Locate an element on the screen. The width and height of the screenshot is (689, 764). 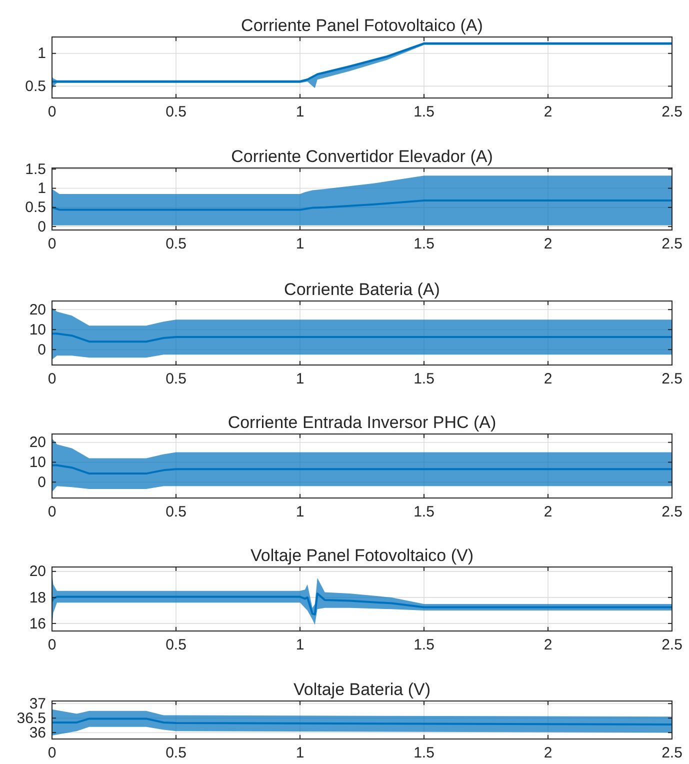
y-tick-label: 36 is located at coordinates (37, 733).